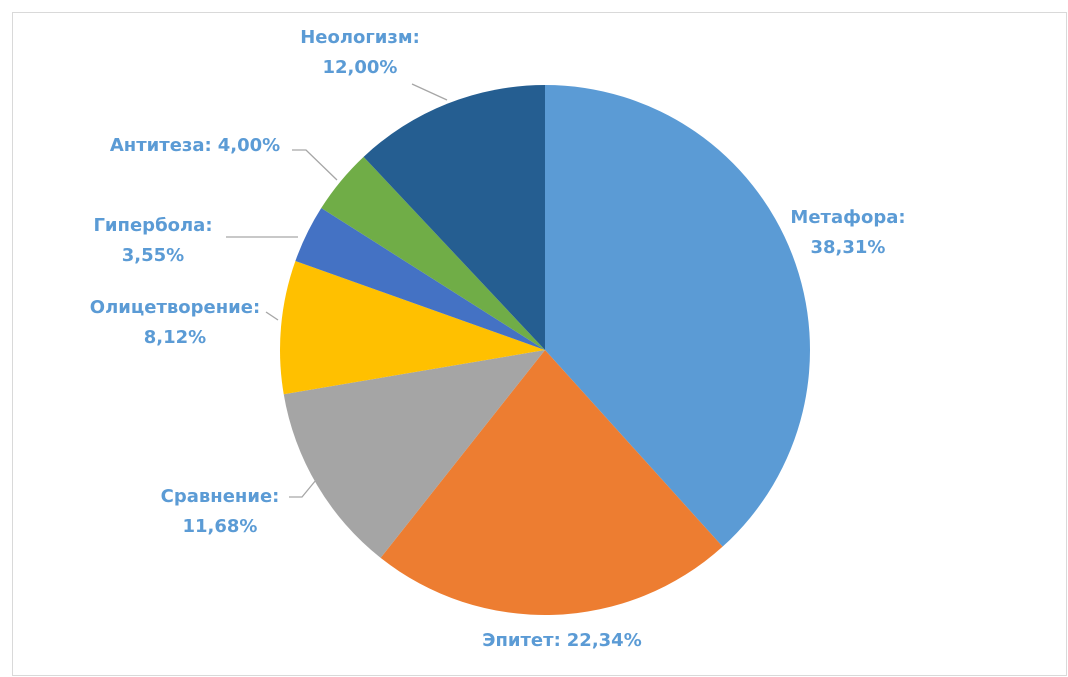  What do you see at coordinates (152, 240) in the screenshot?
I see `data-label: Гипербола: 3,55%` at bounding box center [152, 240].